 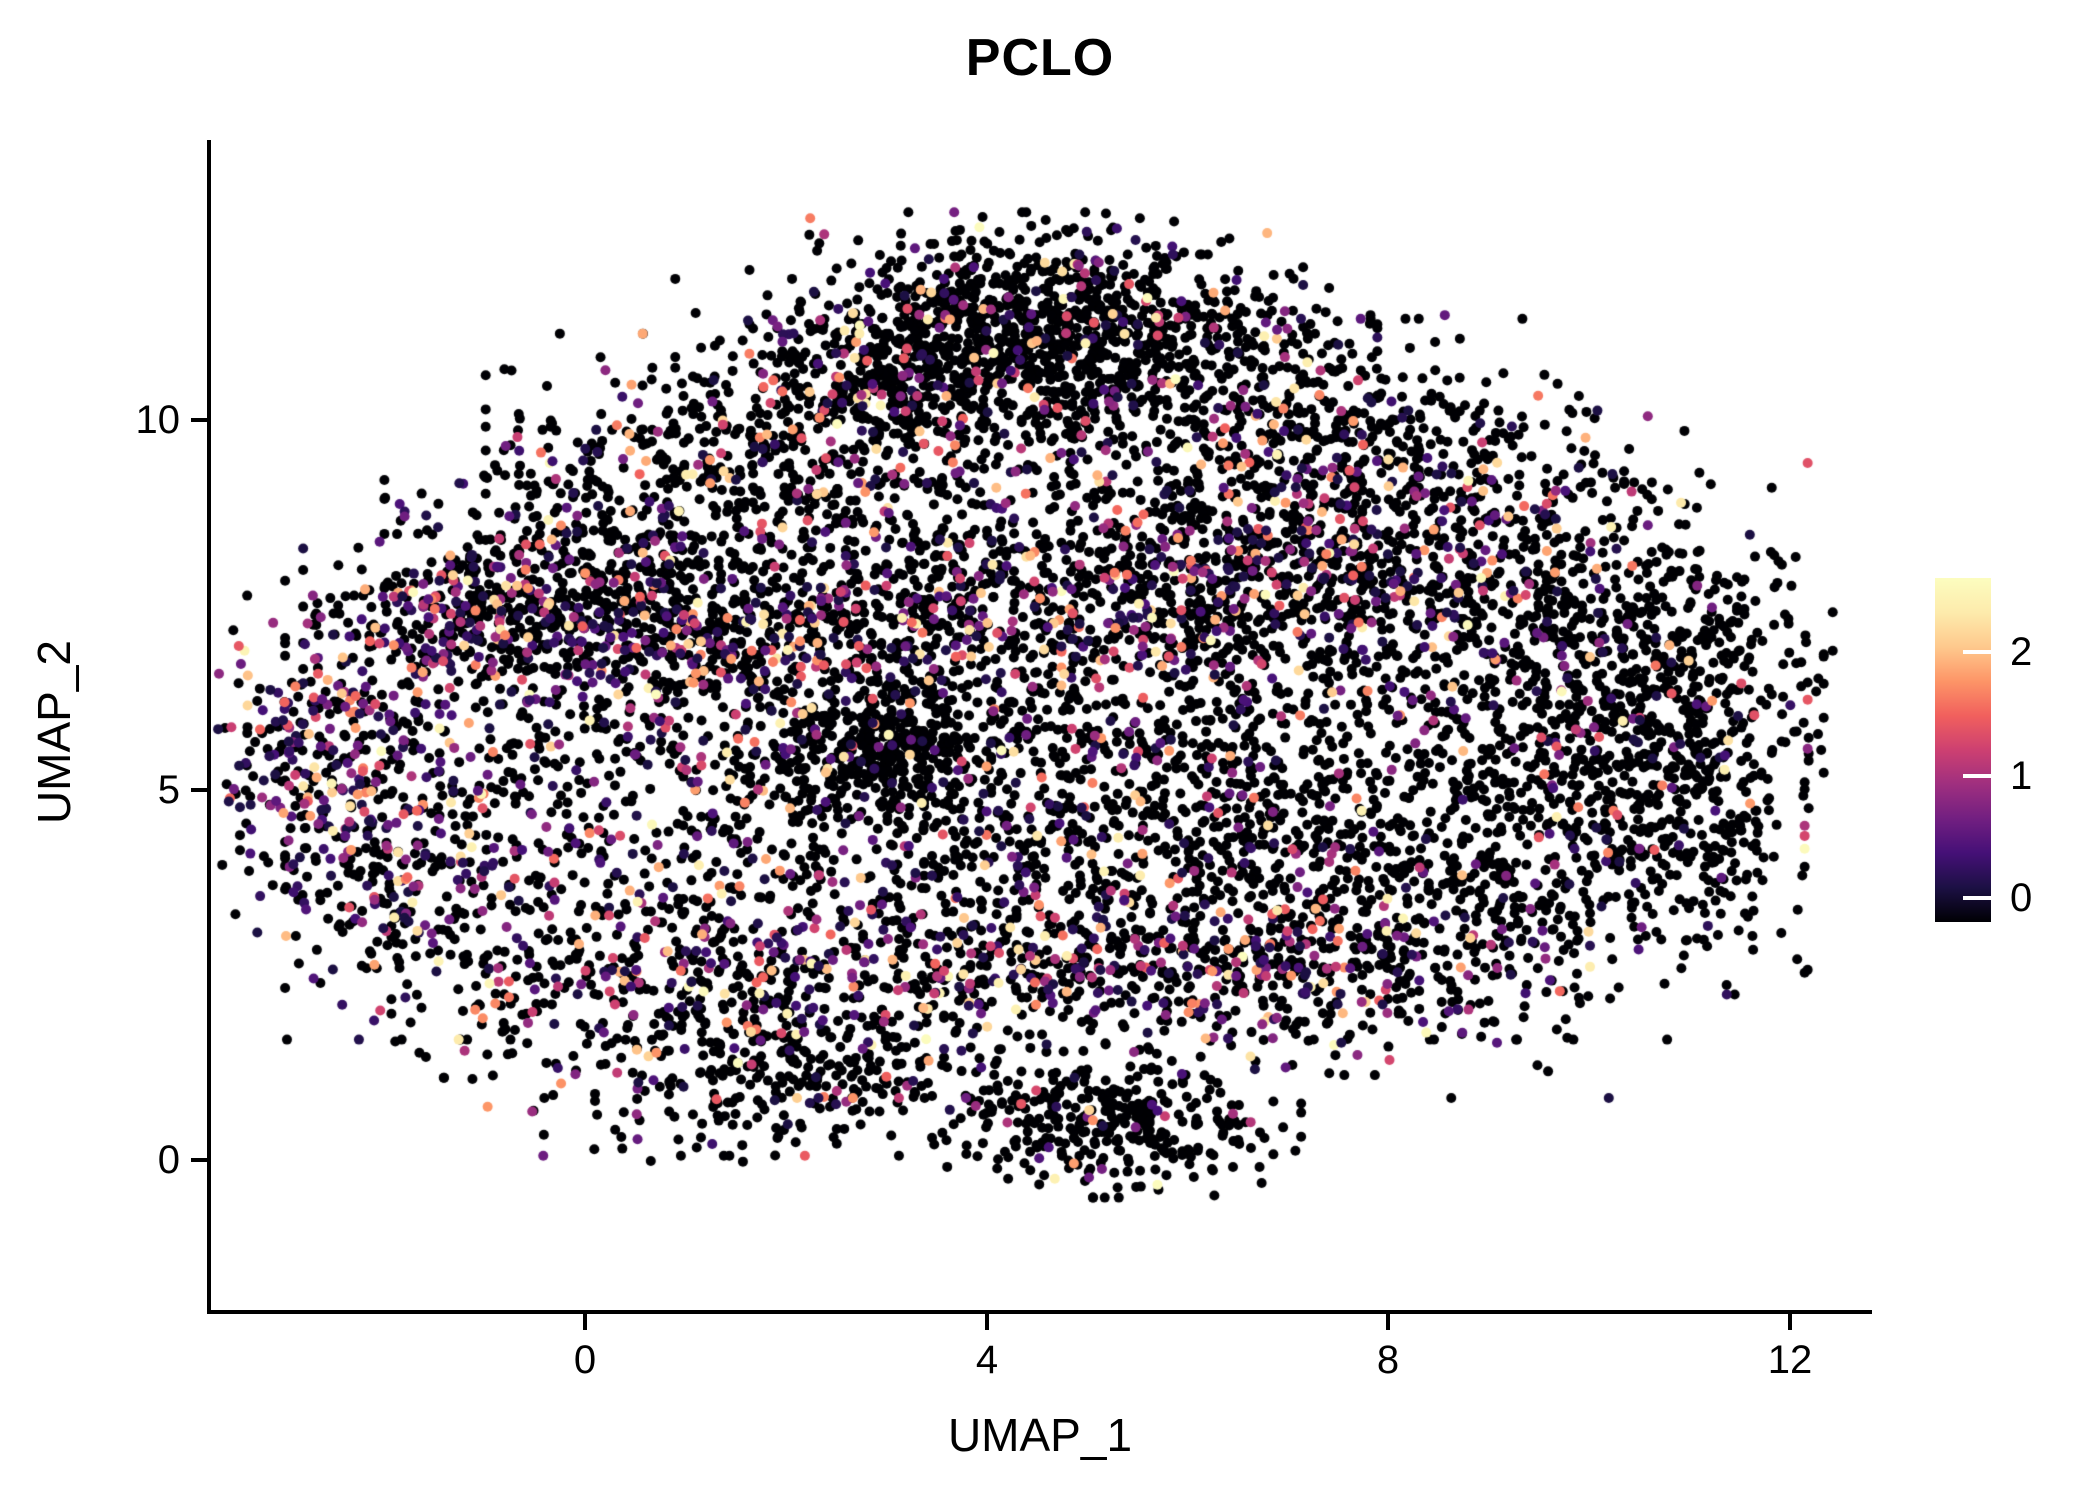 What do you see at coordinates (54, 732) in the screenshot?
I see `y-axis-title: UMAP_2` at bounding box center [54, 732].